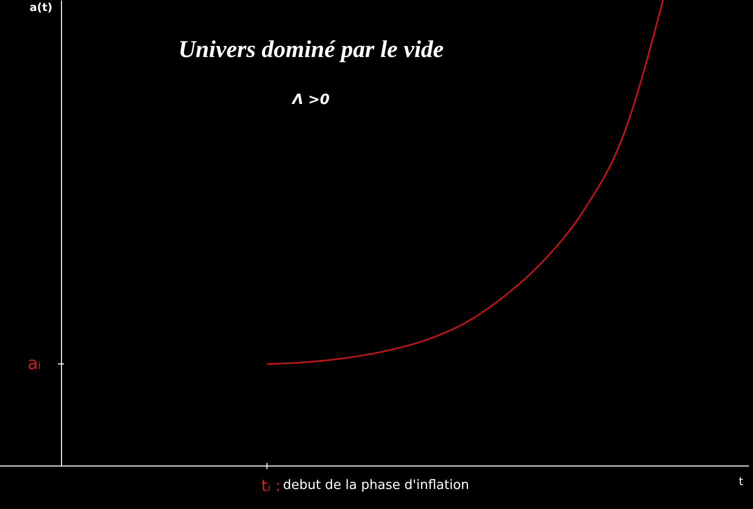  What do you see at coordinates (41, 7) in the screenshot?
I see `text: a(t)` at bounding box center [41, 7].